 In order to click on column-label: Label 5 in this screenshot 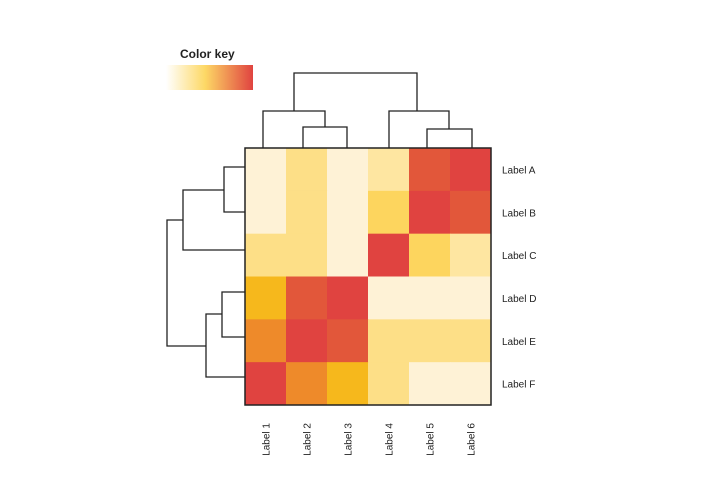, I will do `click(431, 439)`.